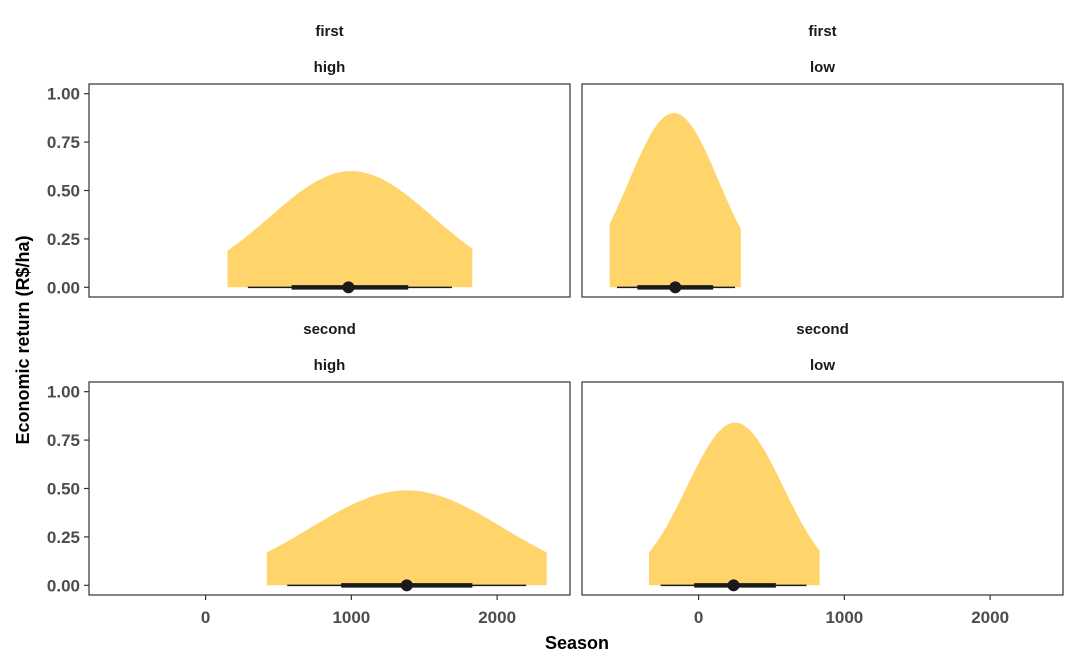  I want to click on y-axis-title: Economic return (R$/ha), so click(23, 339).